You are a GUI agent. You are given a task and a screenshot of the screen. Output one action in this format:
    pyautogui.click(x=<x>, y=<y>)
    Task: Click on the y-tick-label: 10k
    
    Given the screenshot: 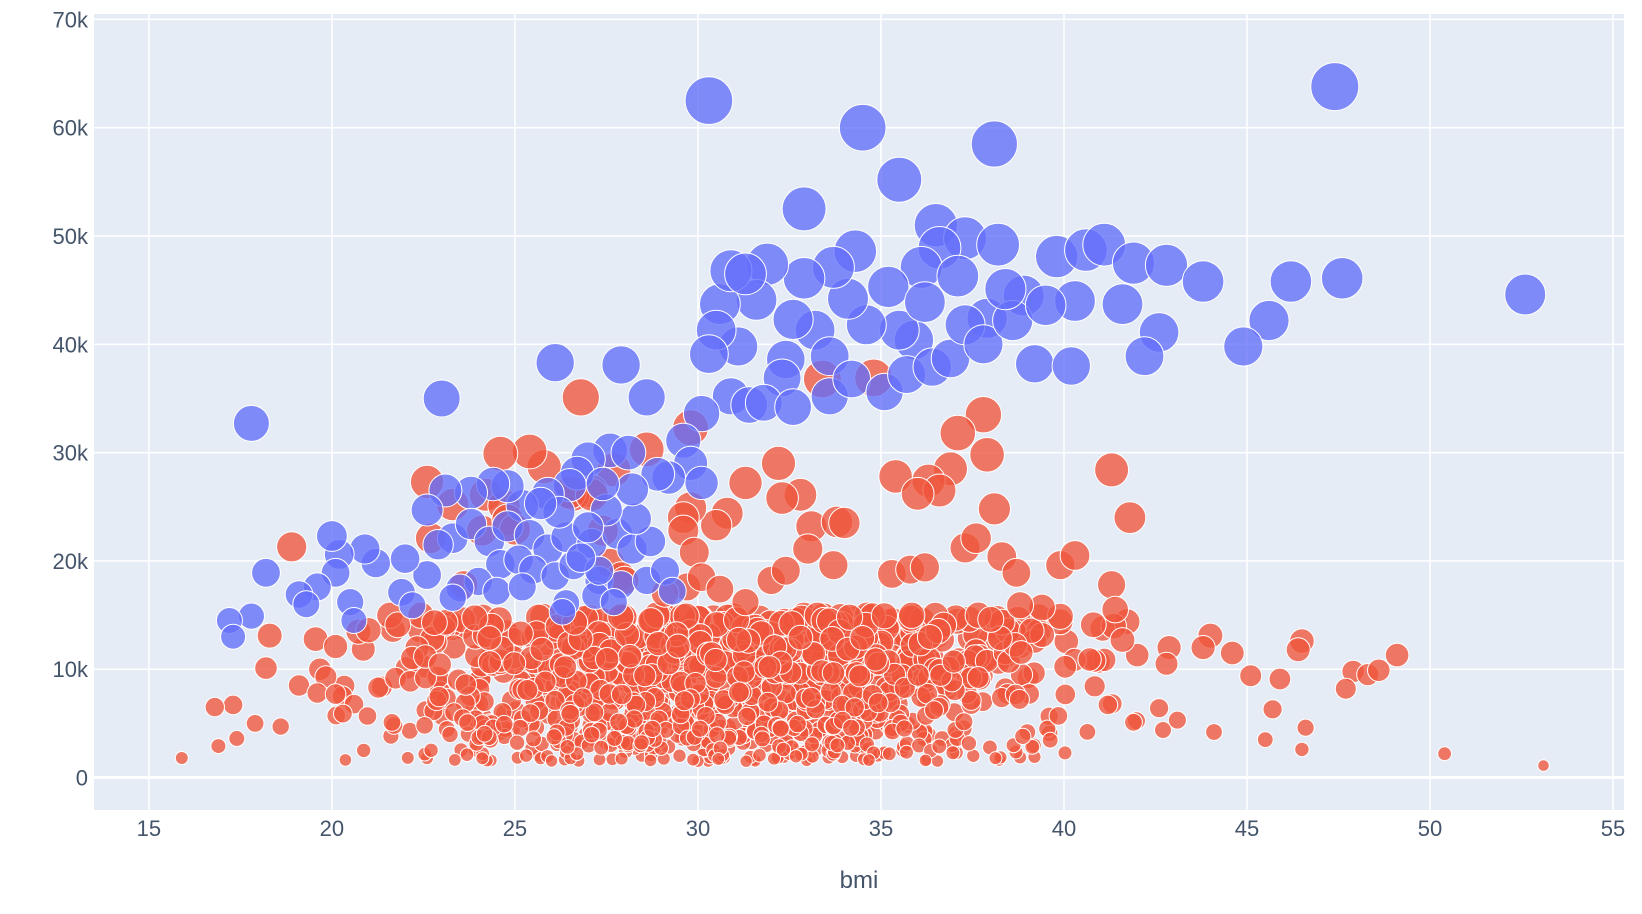 What is the action you would take?
    pyautogui.click(x=71, y=669)
    